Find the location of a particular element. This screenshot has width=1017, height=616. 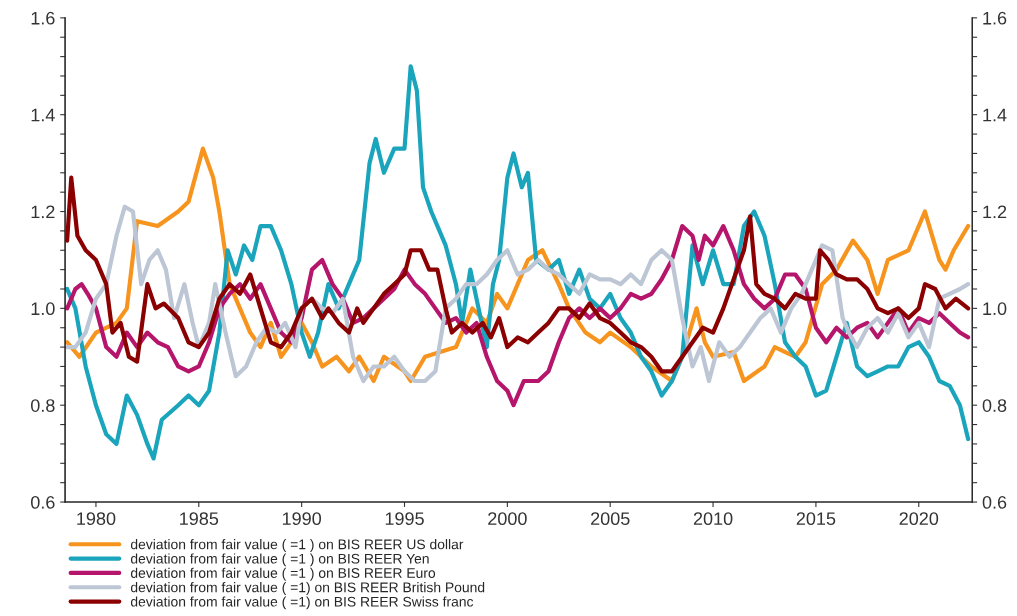

legend-label: deviation from fair value ( =1 ) on BIS REER Euro is located at coordinates (283, 574).